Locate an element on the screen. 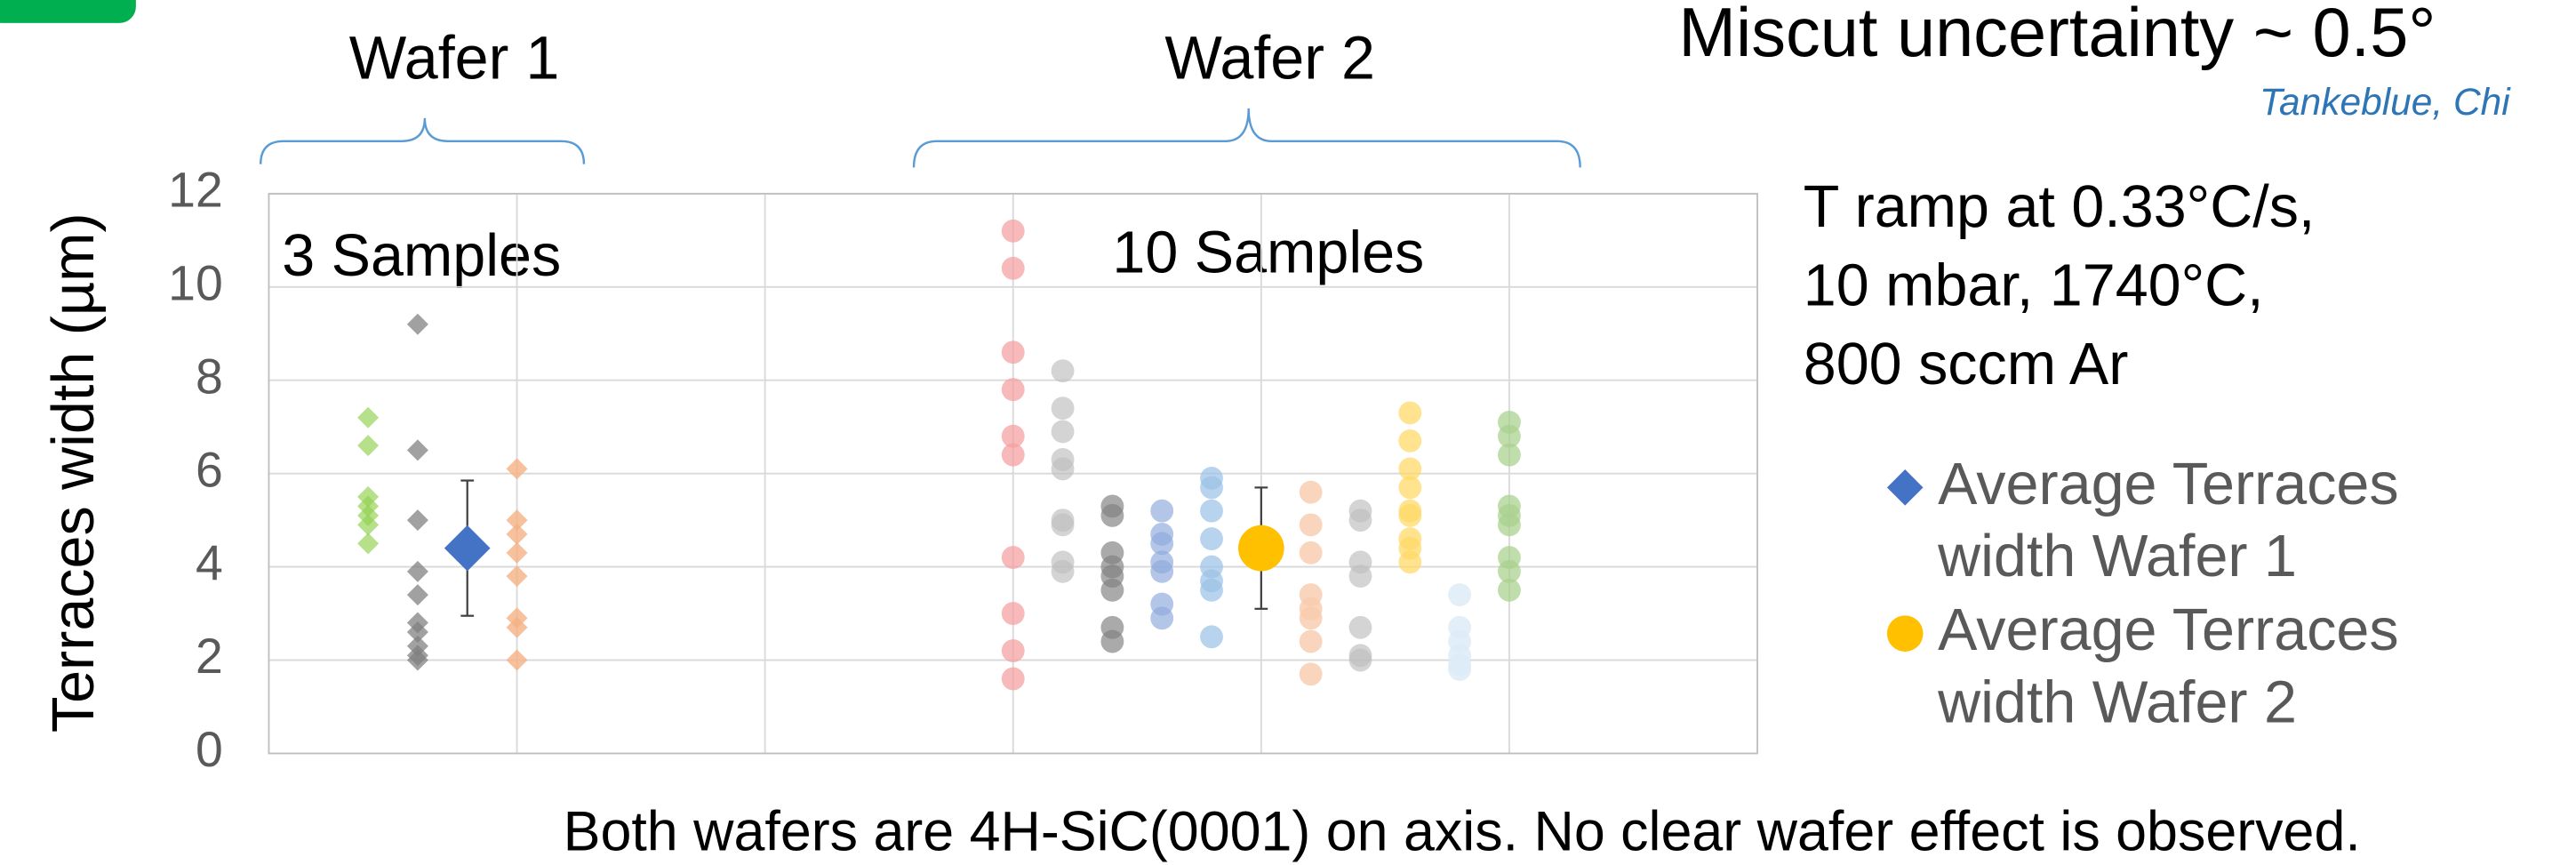  y-tick-label: 8 is located at coordinates (209, 376).